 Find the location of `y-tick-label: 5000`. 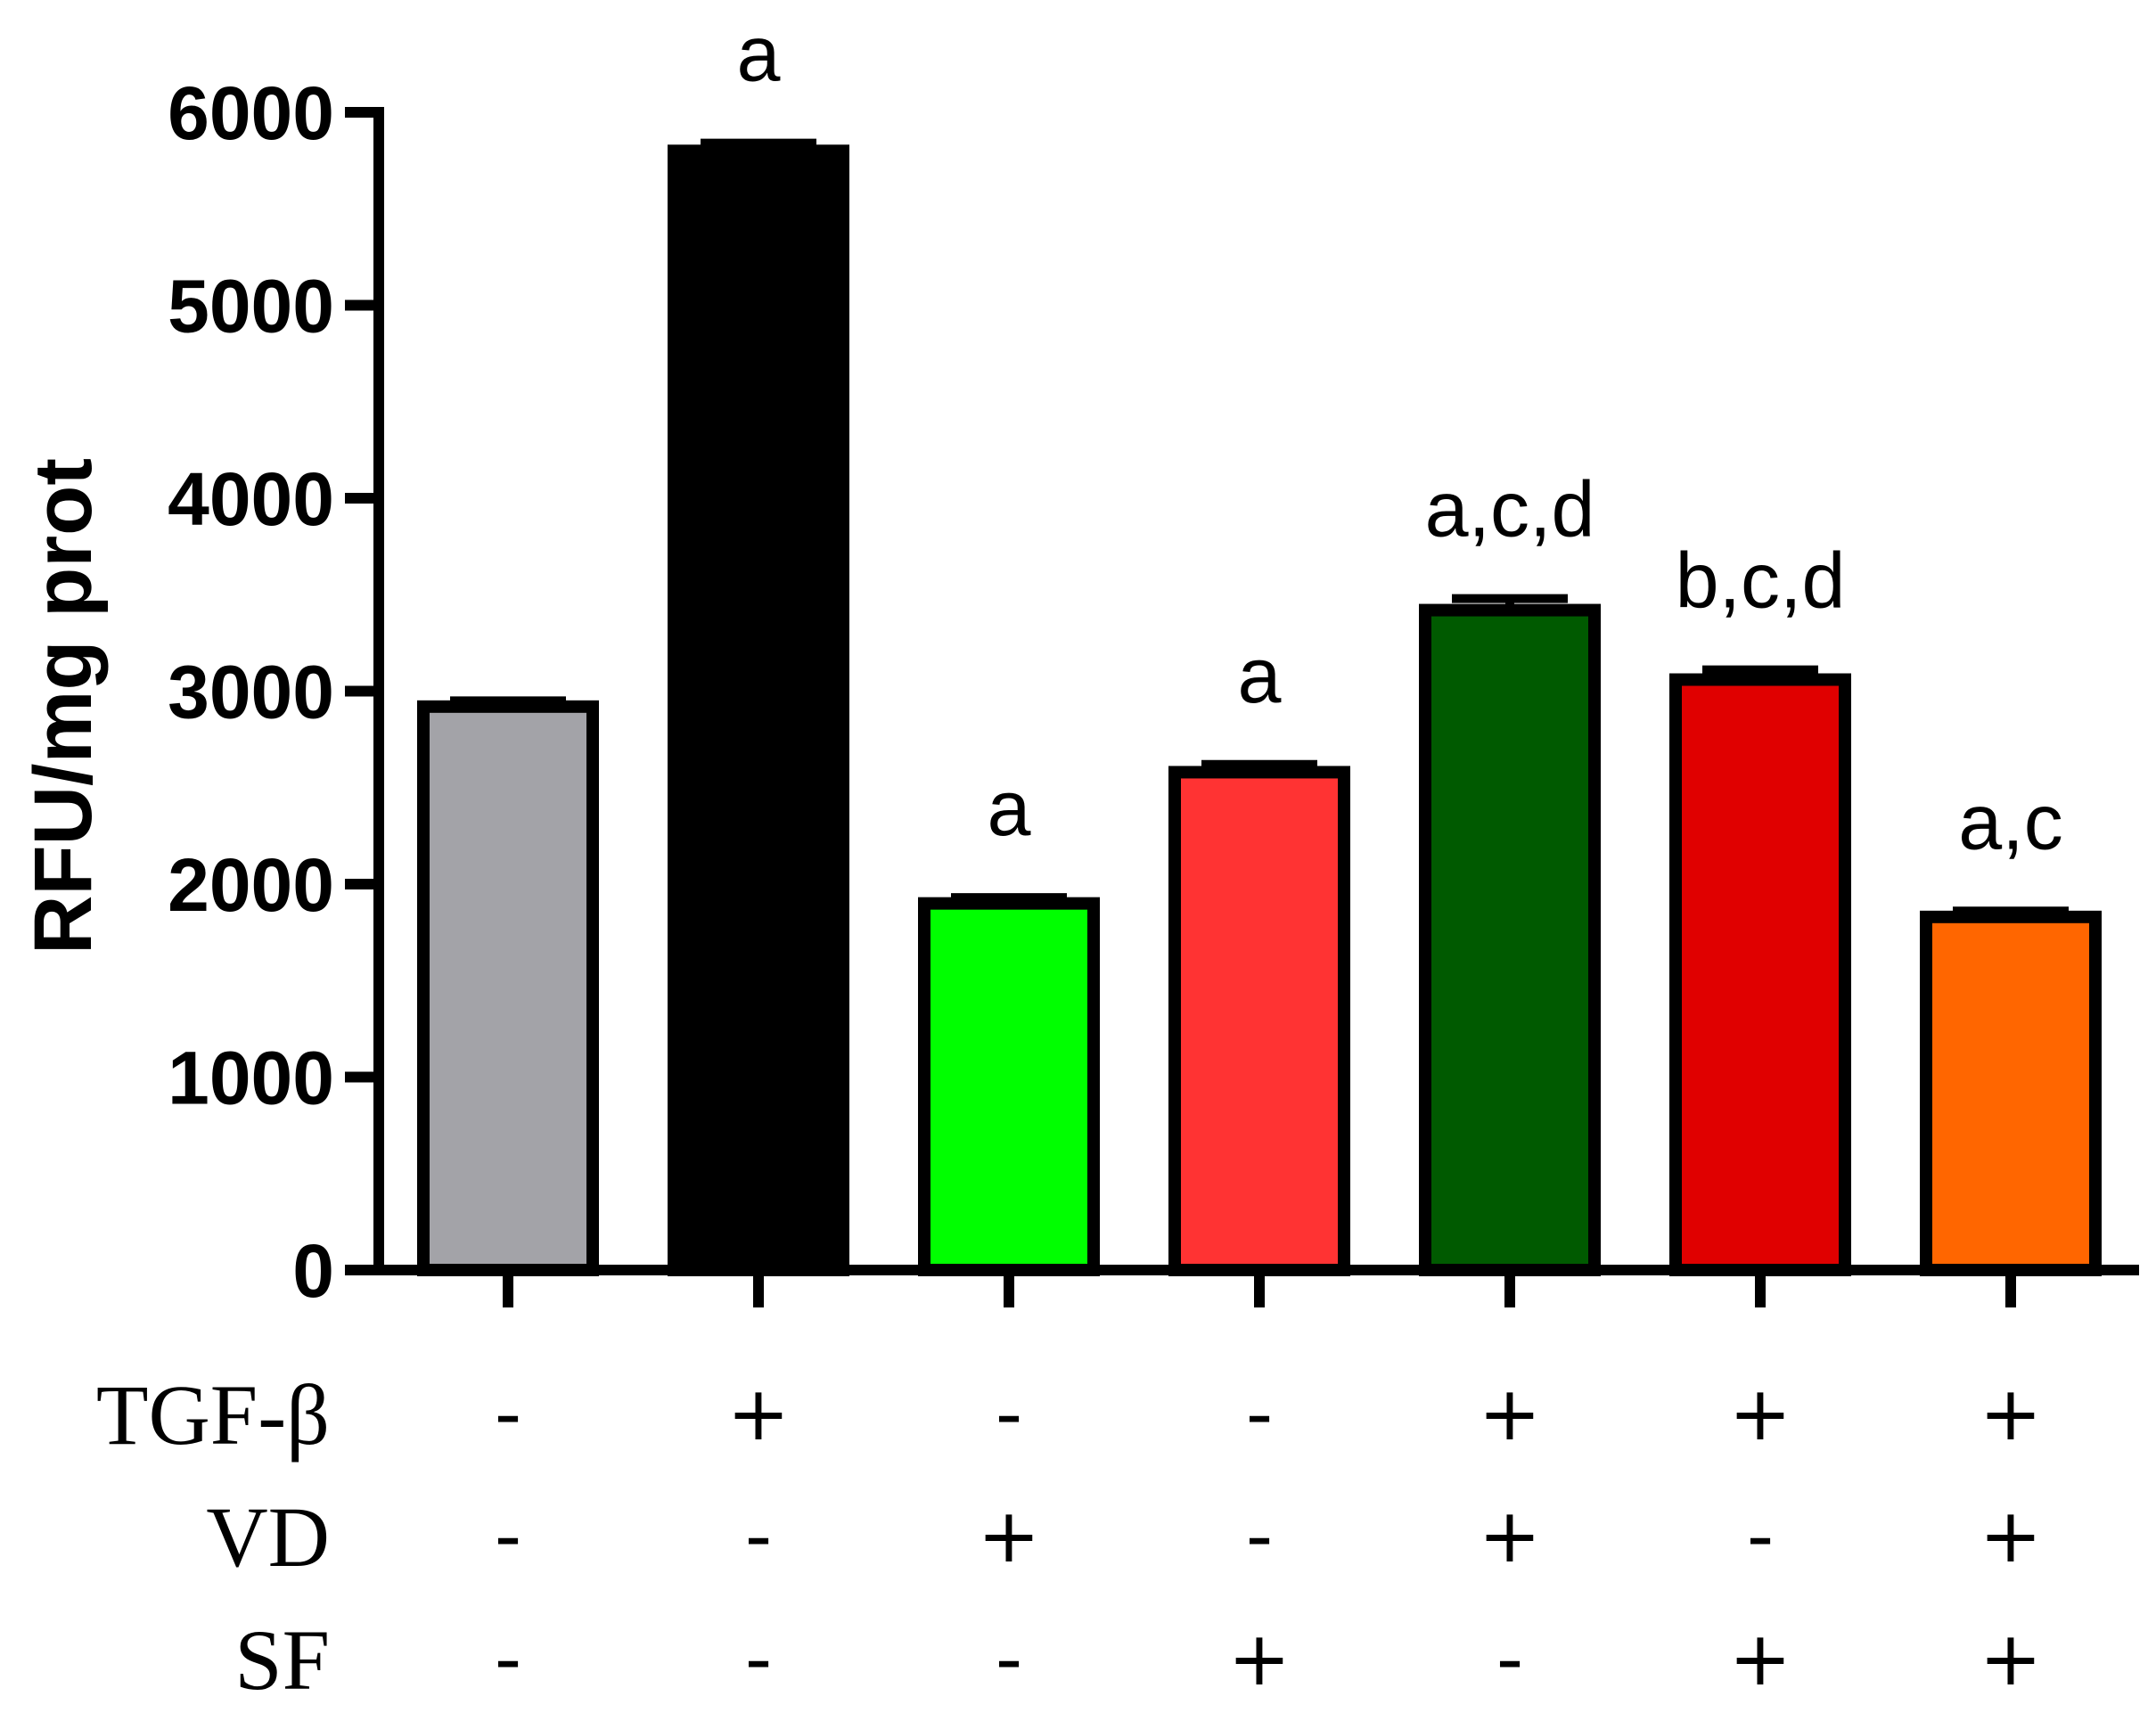

y-tick-label: 5000 is located at coordinates (251, 306).